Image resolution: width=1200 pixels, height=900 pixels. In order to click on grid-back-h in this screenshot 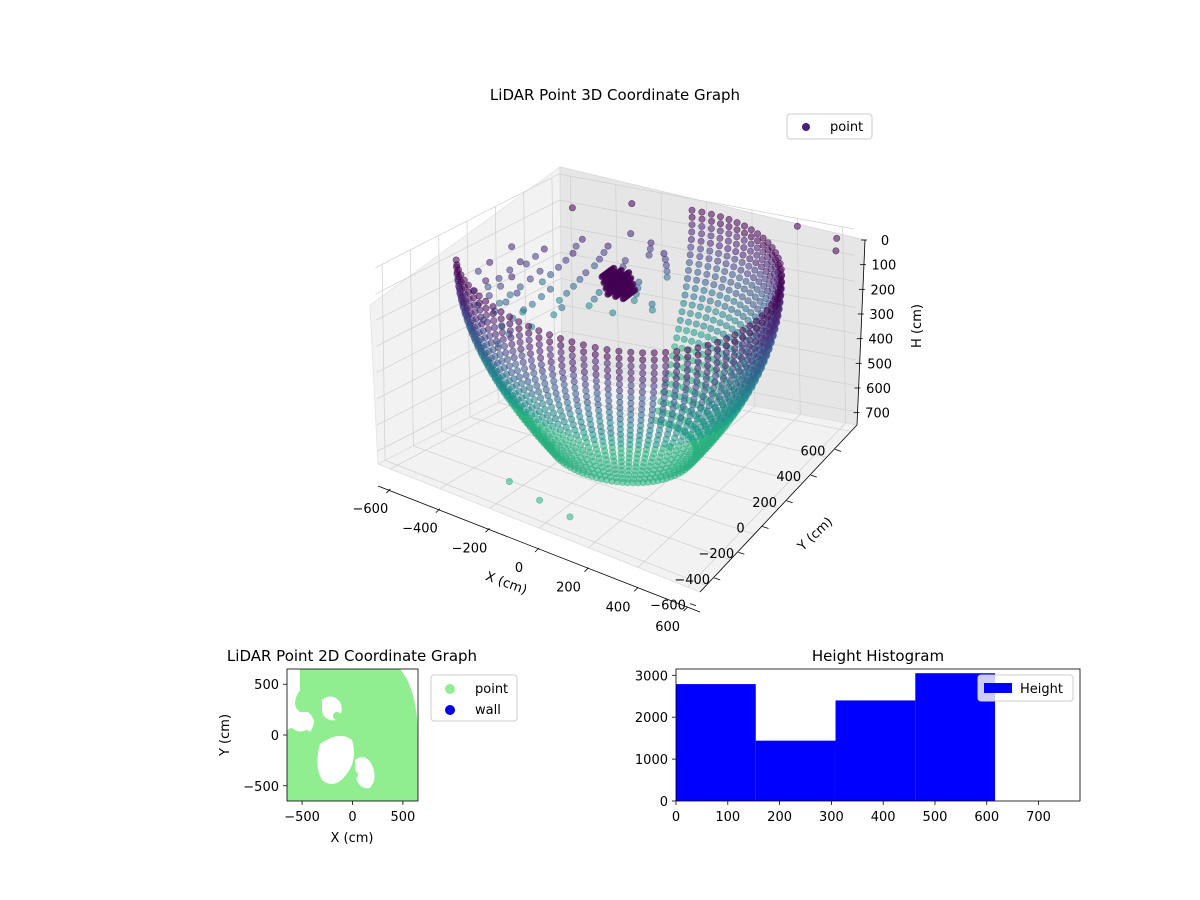, I will do `click(706, 201)`.